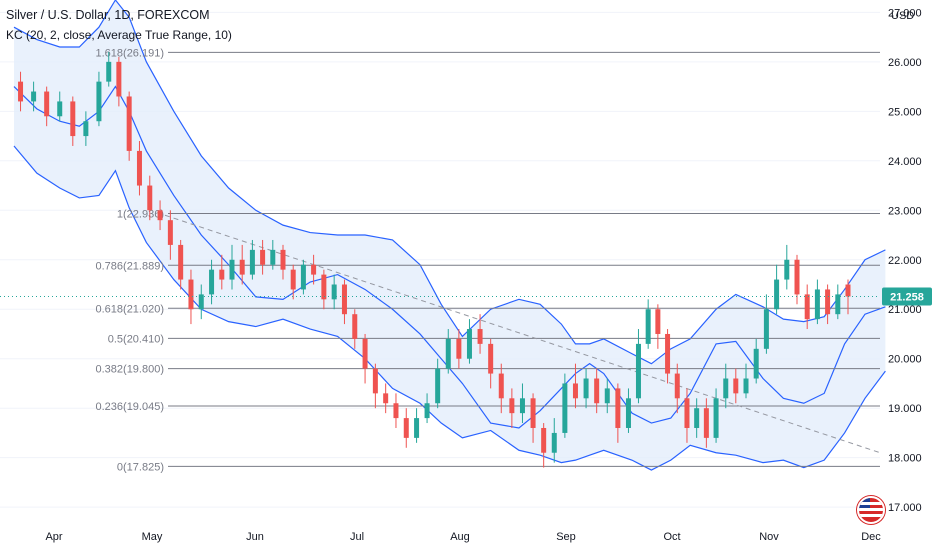 This screenshot has width=932, height=550. What do you see at coordinates (902, 16) in the screenshot?
I see `currency-label: USD` at bounding box center [902, 16].